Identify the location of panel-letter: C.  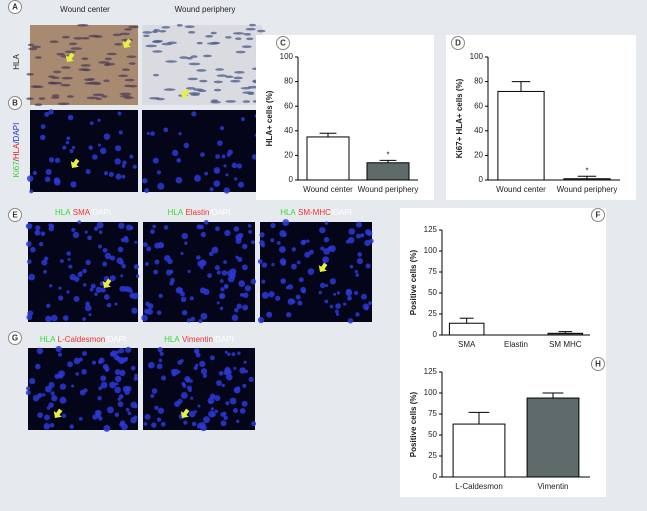
(283, 43).